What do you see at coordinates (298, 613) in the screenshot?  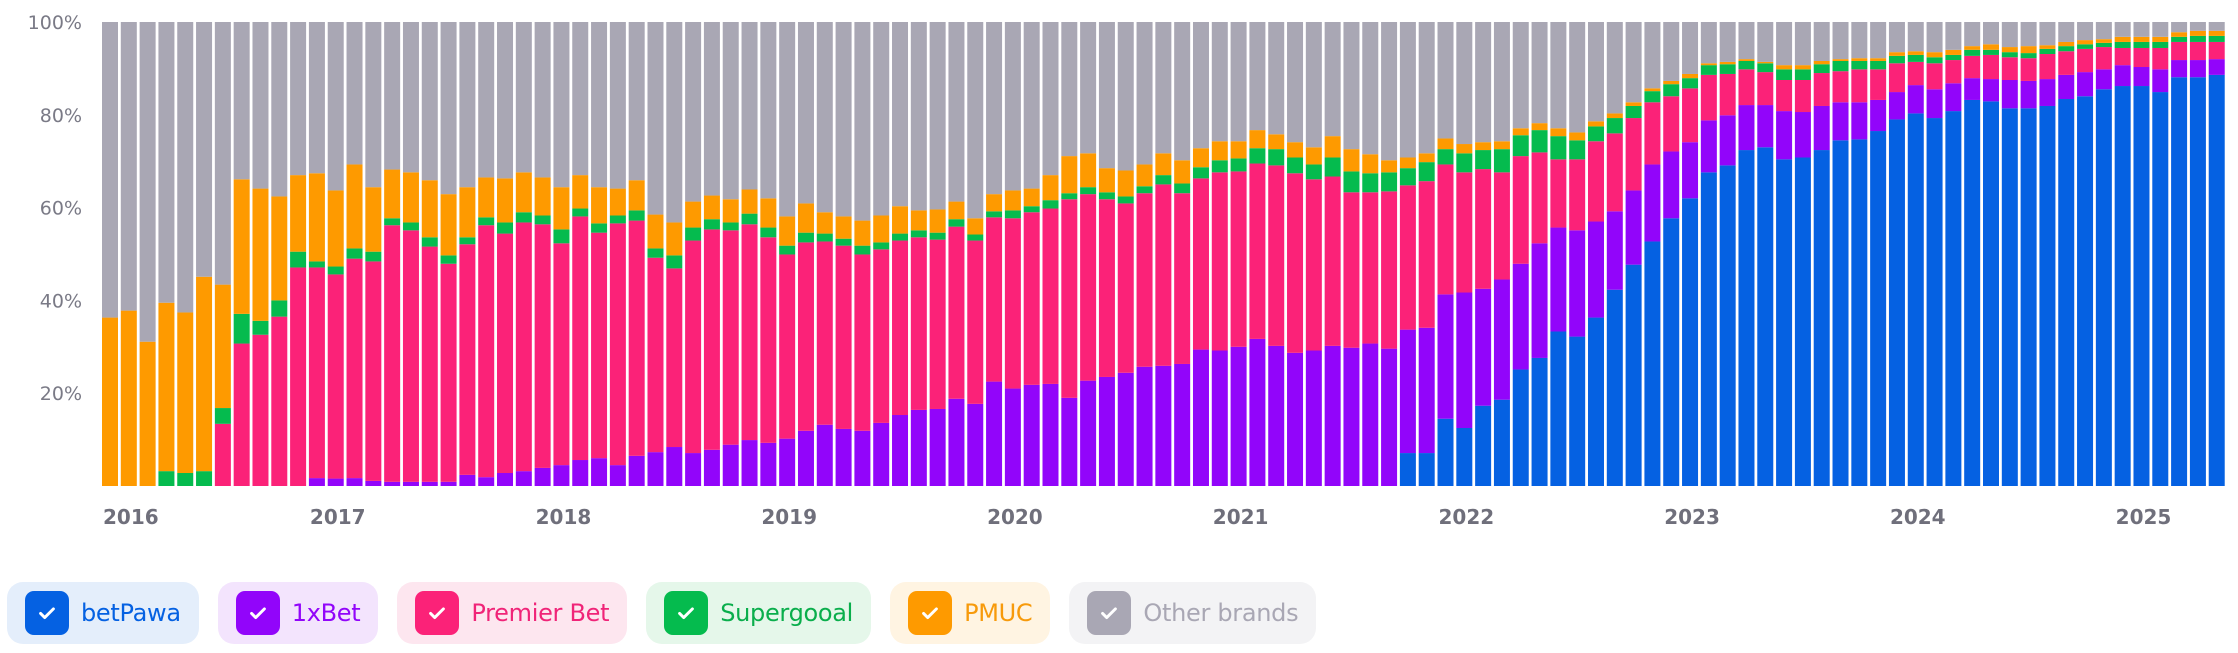 I see `legend-item-1xbet: 1xBet` at bounding box center [298, 613].